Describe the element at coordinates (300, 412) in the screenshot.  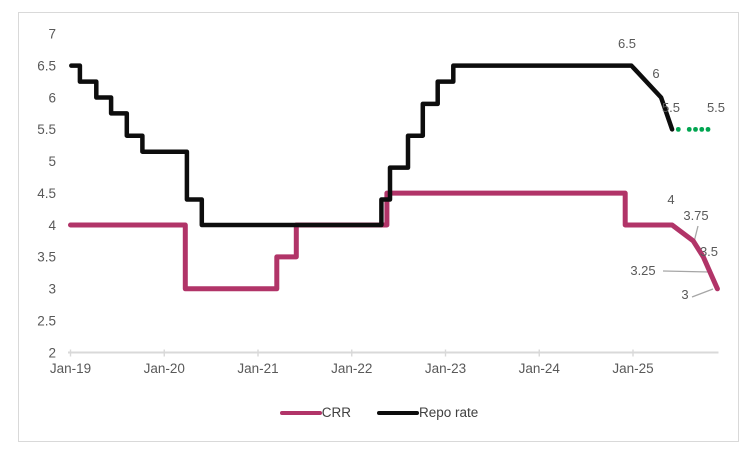
I see `crr-line-swatch` at that location.